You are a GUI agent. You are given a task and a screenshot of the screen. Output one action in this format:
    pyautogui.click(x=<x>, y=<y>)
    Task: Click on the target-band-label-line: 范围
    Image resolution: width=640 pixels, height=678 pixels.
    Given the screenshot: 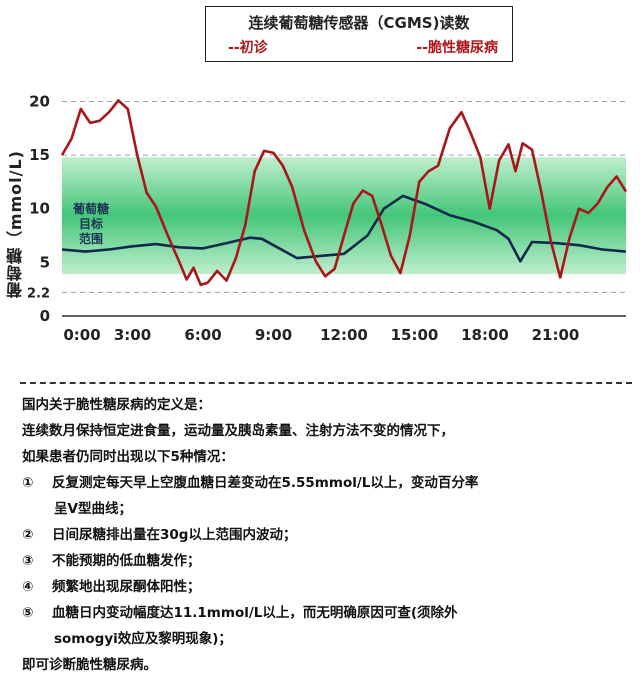 What is the action you would take?
    pyautogui.click(x=91, y=238)
    